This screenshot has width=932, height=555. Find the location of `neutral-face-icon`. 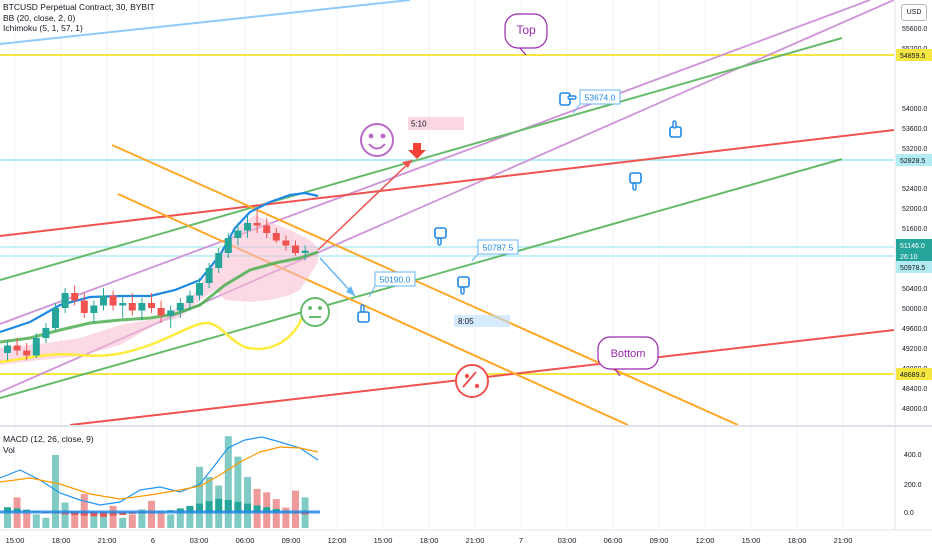

neutral-face-icon is located at coordinates (315, 312).